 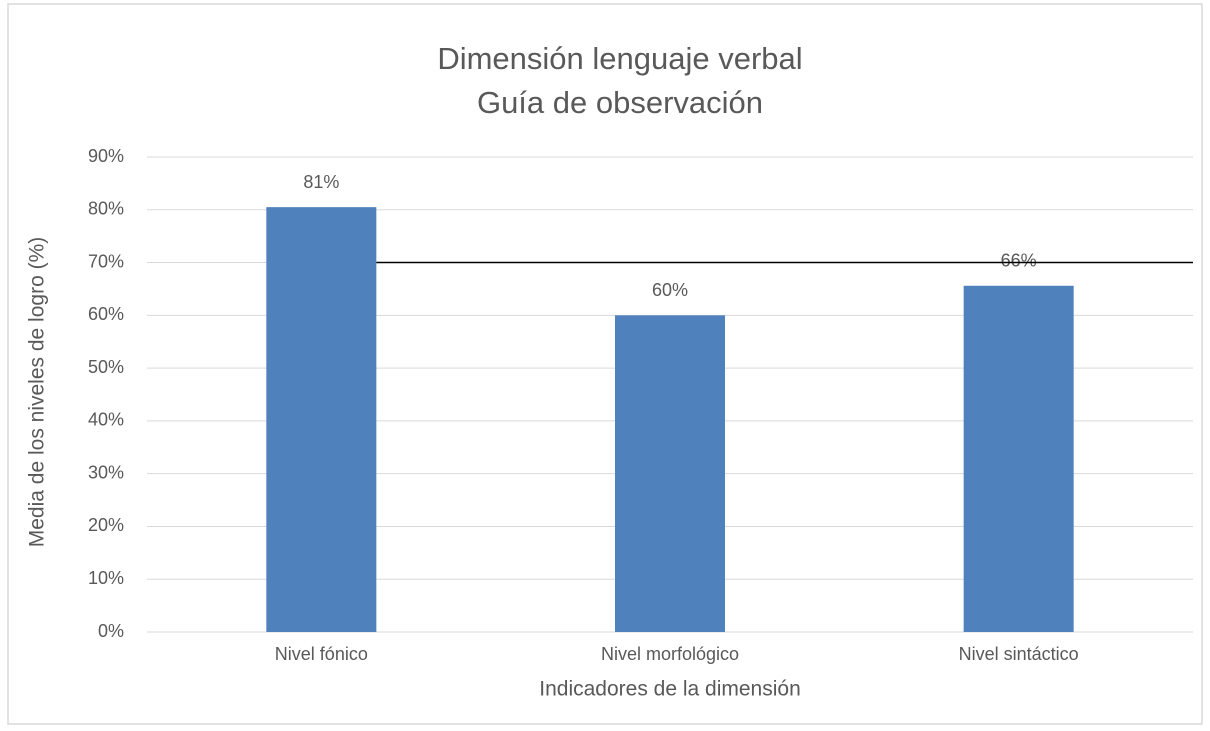 I want to click on y-tick-label: 60%, so click(x=106, y=314).